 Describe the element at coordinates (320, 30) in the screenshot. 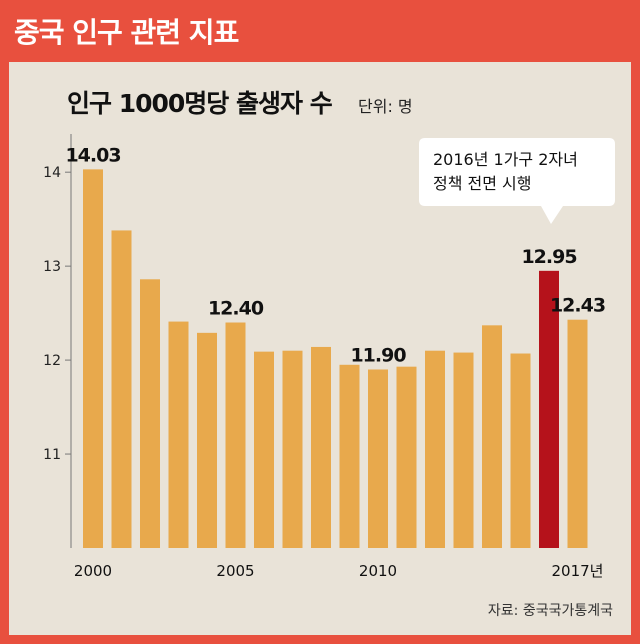

I see `header-bar: 중국 인구 관련 지표` at that location.